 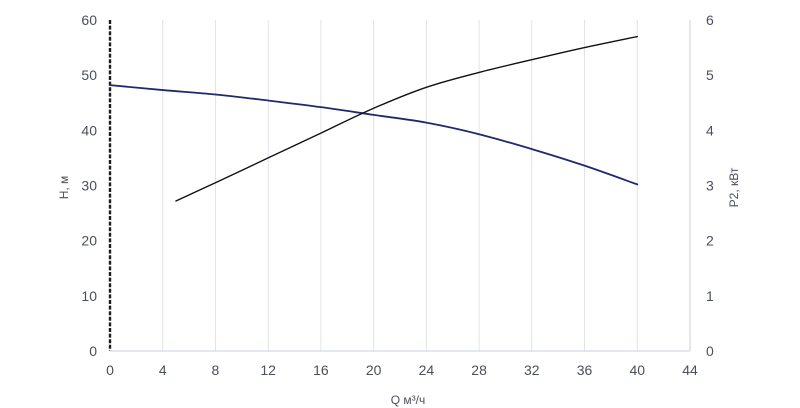 What do you see at coordinates (427, 370) in the screenshot?
I see `x-tick-label: 24` at bounding box center [427, 370].